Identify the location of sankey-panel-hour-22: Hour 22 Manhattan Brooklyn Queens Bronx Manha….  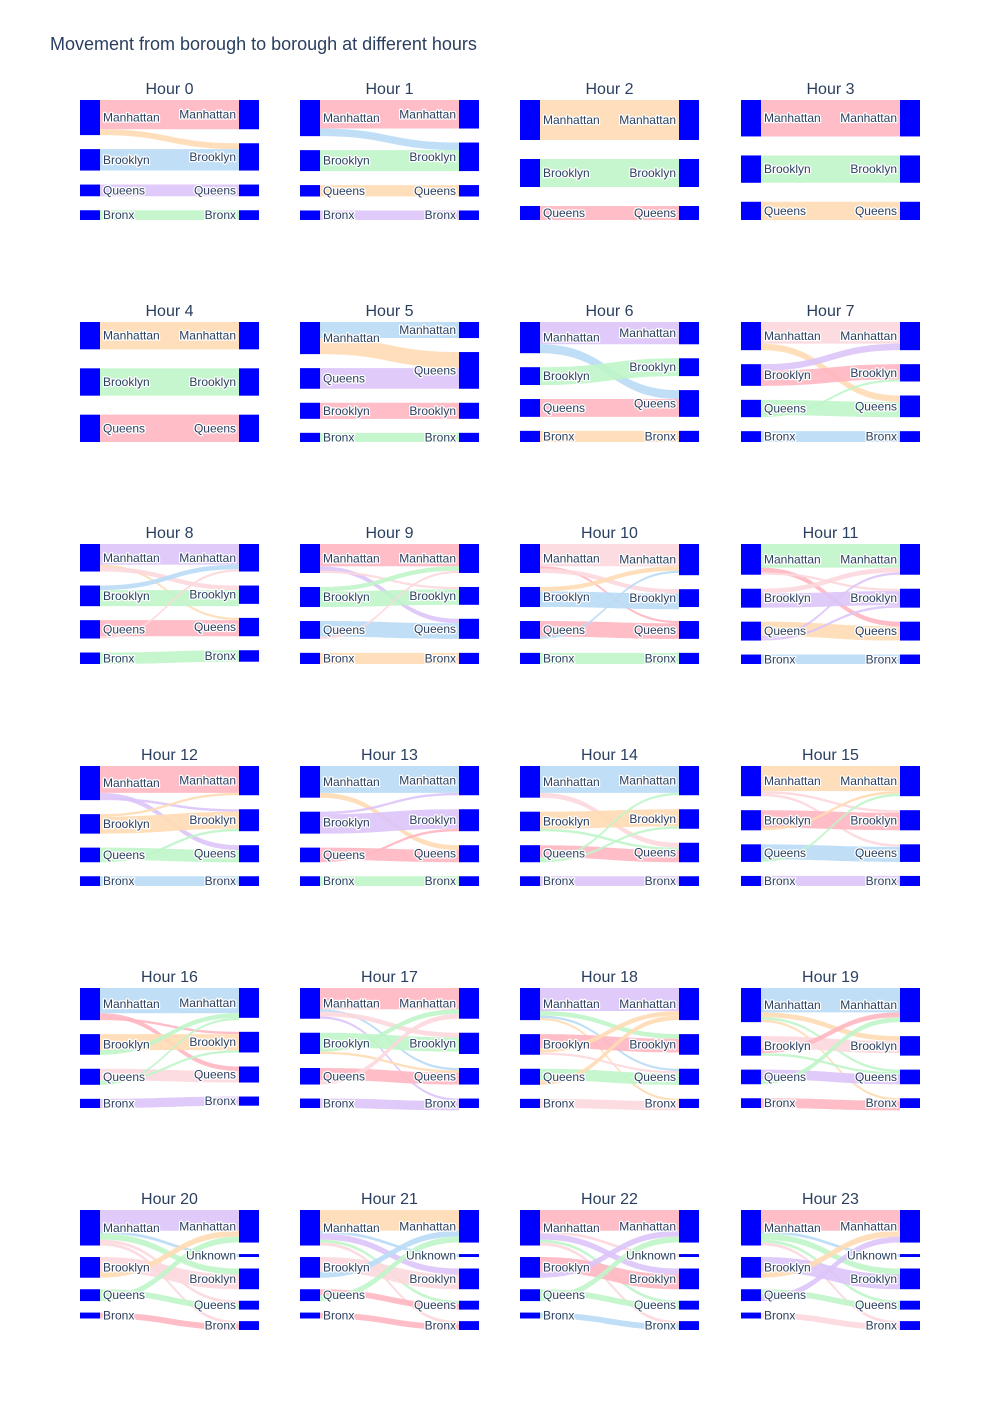
(609, 1262).